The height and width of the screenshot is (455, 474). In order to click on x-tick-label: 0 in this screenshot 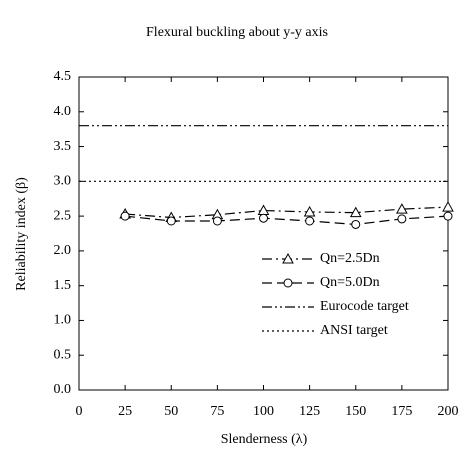, I will do `click(79, 411)`.